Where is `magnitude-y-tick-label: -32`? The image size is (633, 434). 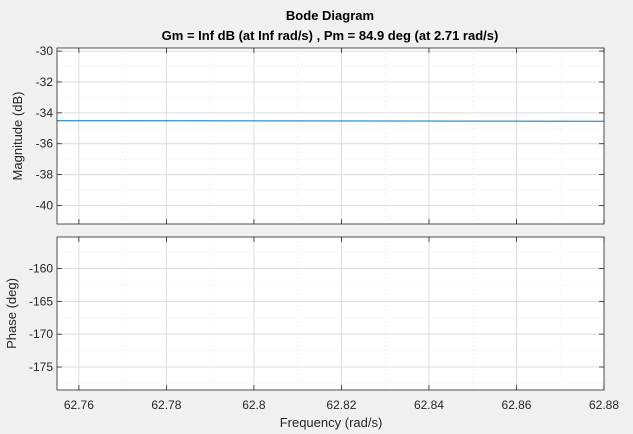 magnitude-y-tick-label: -32 is located at coordinates (45, 82).